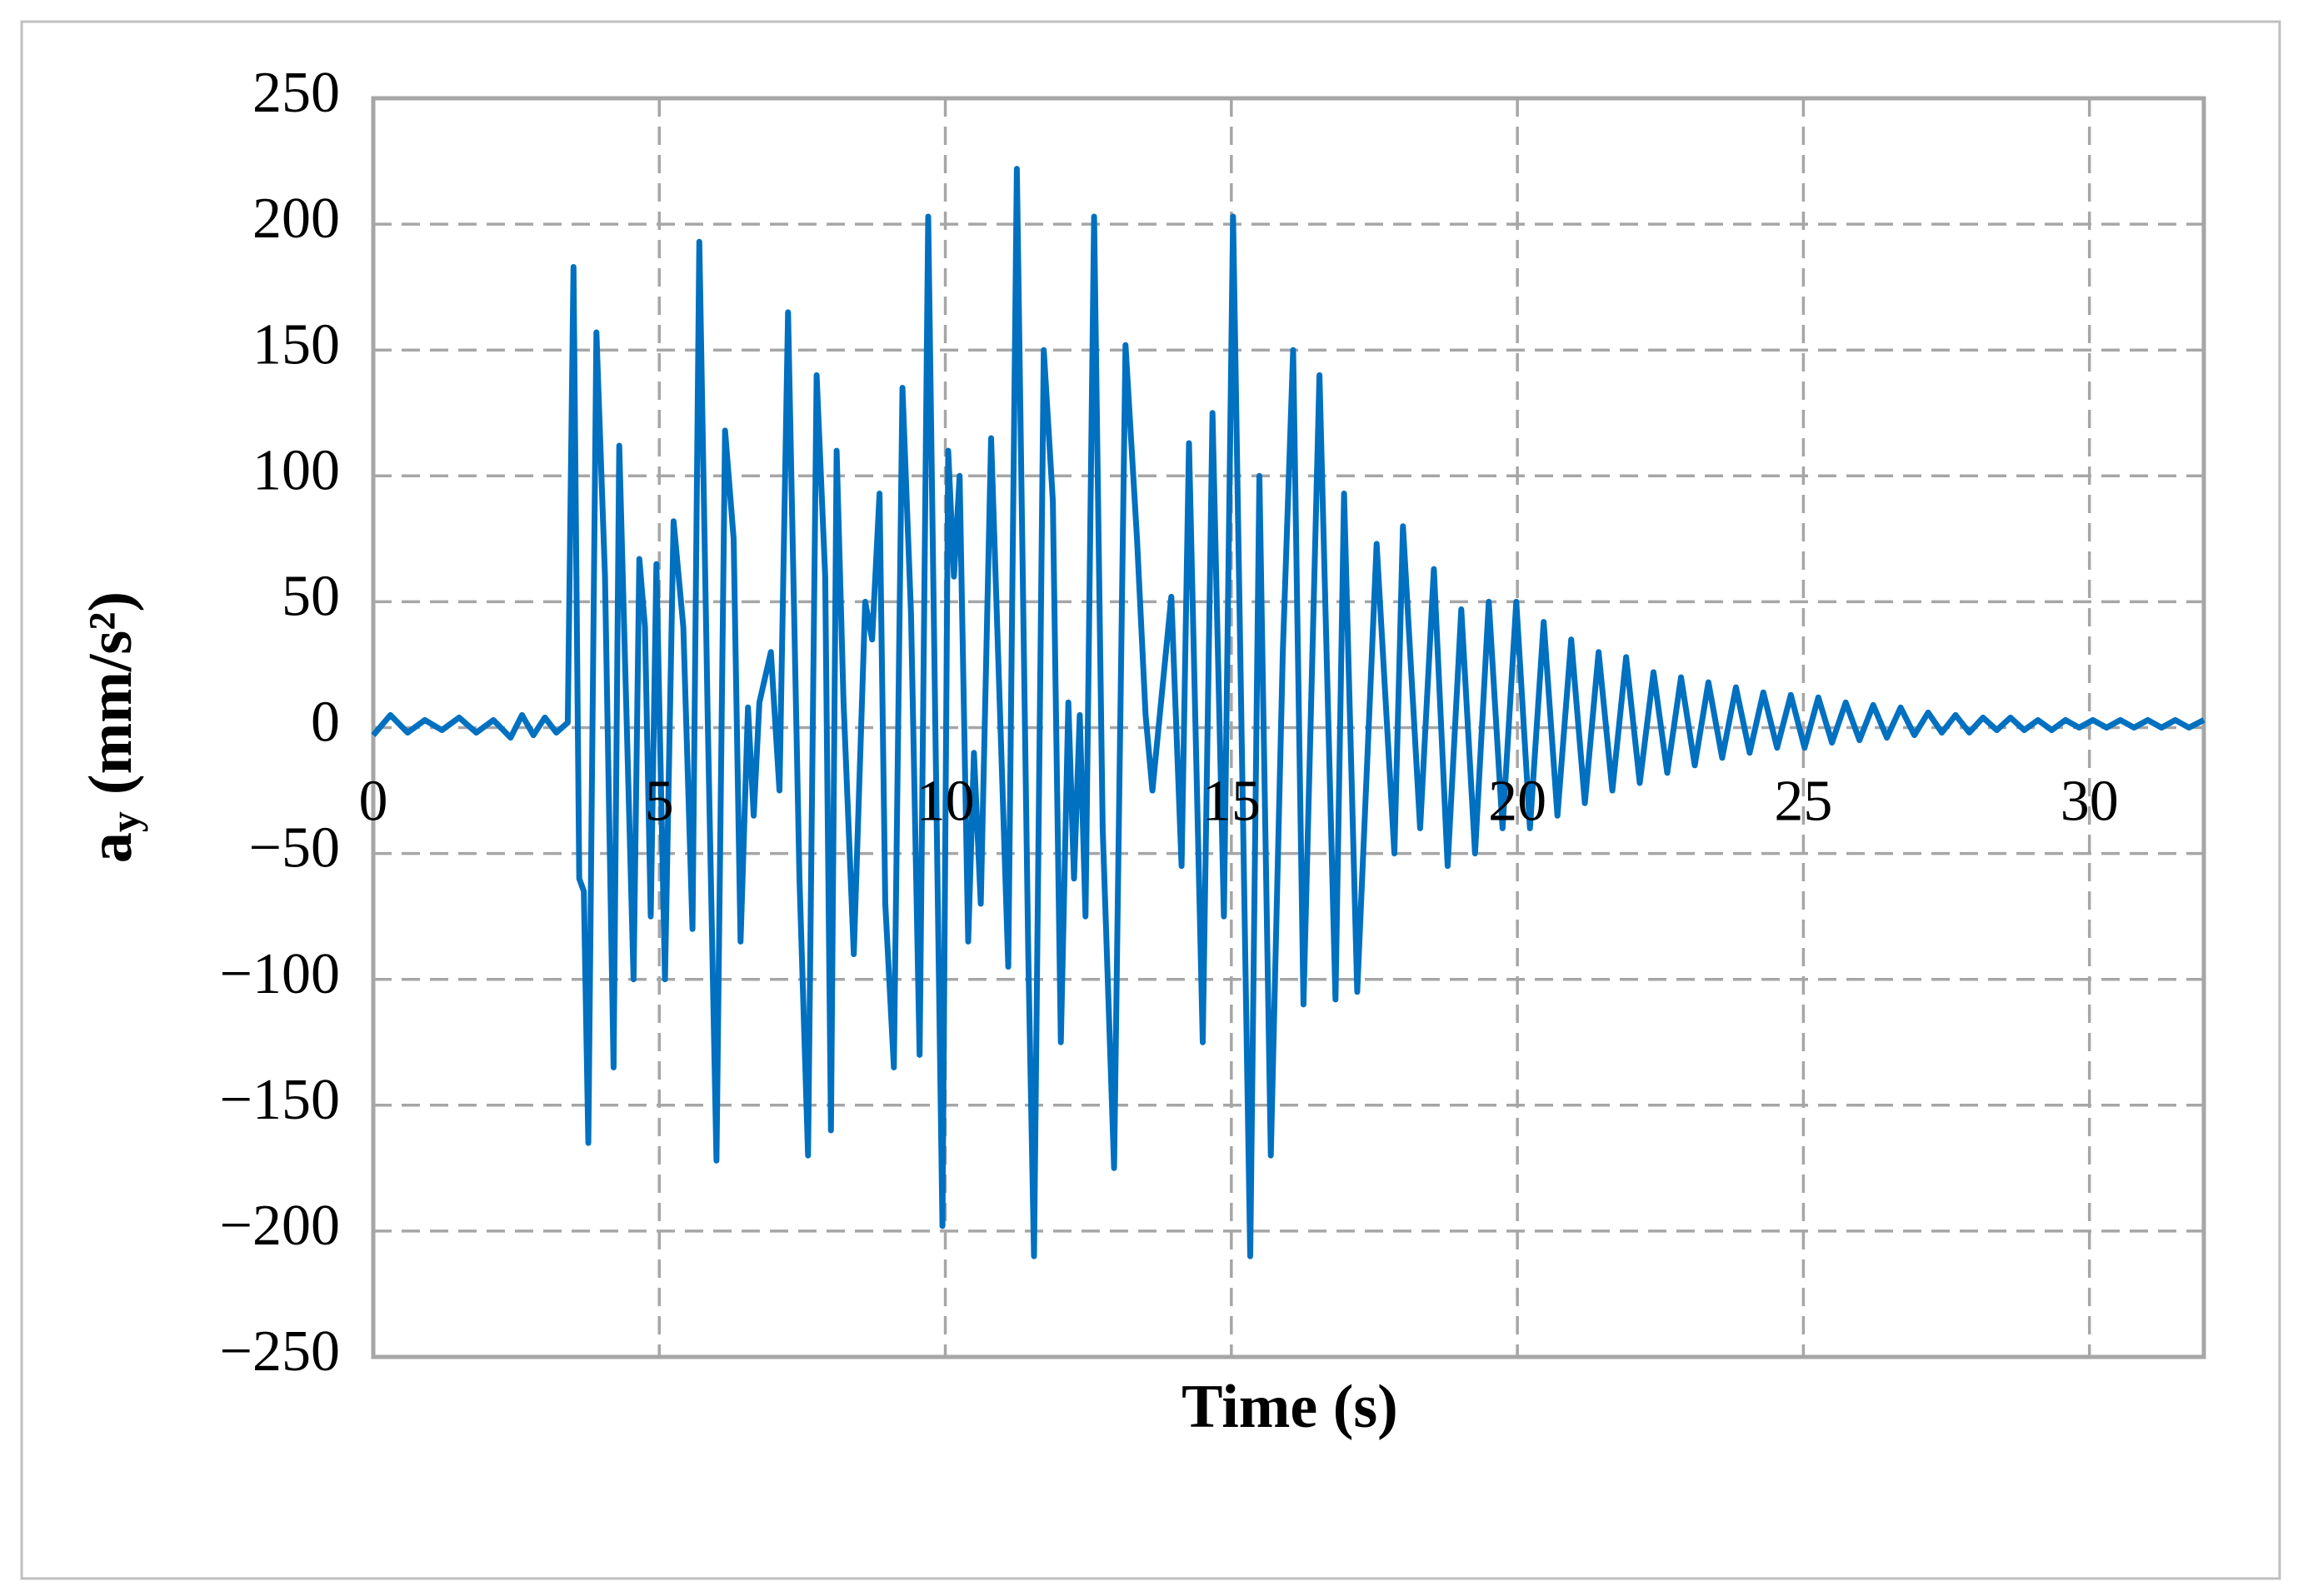 This screenshot has width=2303, height=1596. I want to click on y-label-subscript: y, so click(125, 821).